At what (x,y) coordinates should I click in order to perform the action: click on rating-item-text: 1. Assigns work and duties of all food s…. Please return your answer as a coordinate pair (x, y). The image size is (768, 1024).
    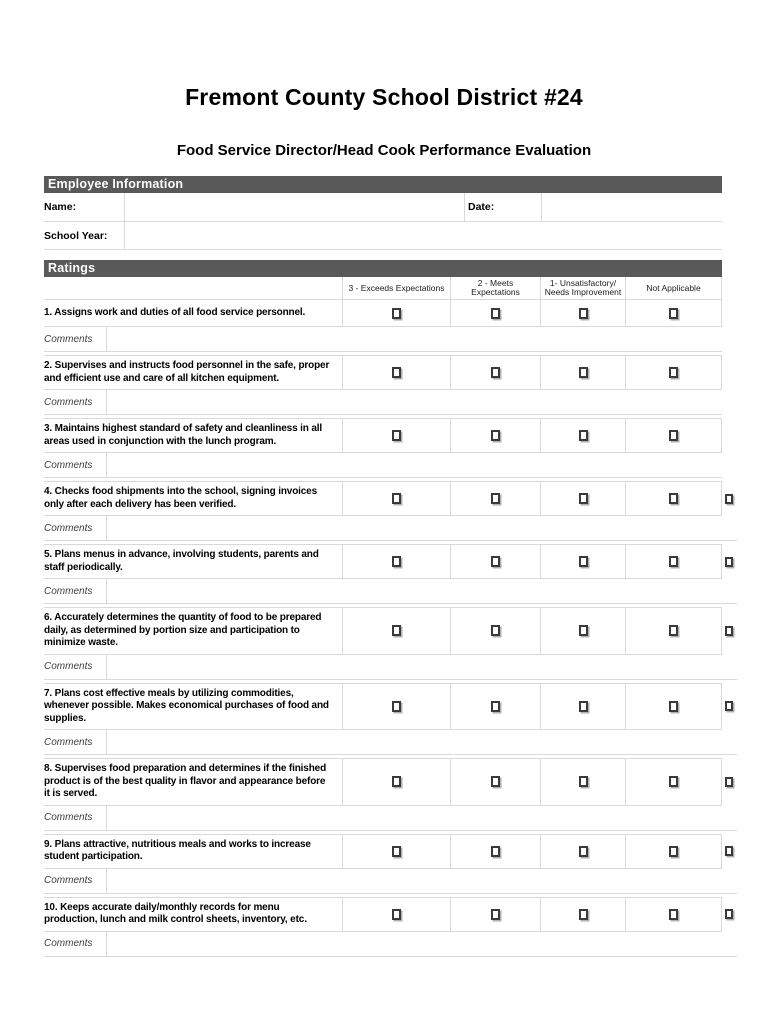
    Looking at the image, I should click on (175, 312).